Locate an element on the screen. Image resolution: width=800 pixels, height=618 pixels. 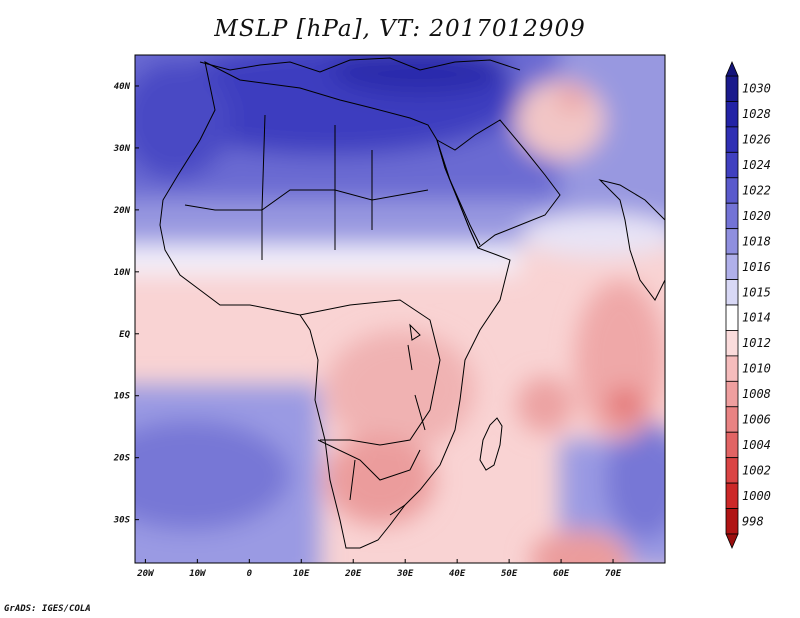
footer-credit: GrADS: IGES/COLA is located at coordinates (47, 609).